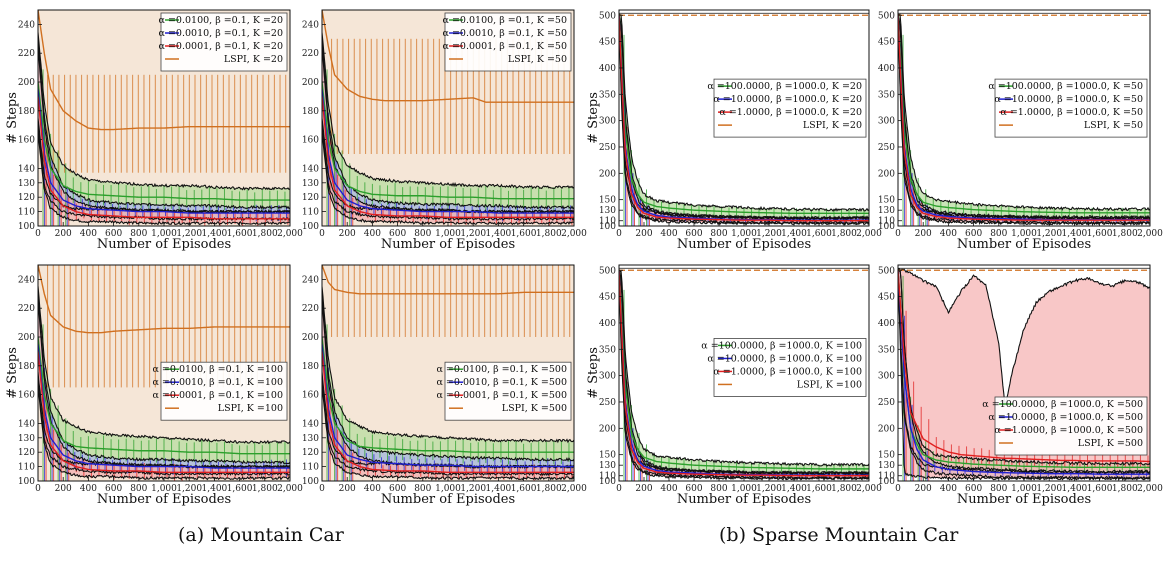 Image resolution: width=1172 pixels, height=562 pixels. I want to click on y-tick-label: 240, so click(26, 25).